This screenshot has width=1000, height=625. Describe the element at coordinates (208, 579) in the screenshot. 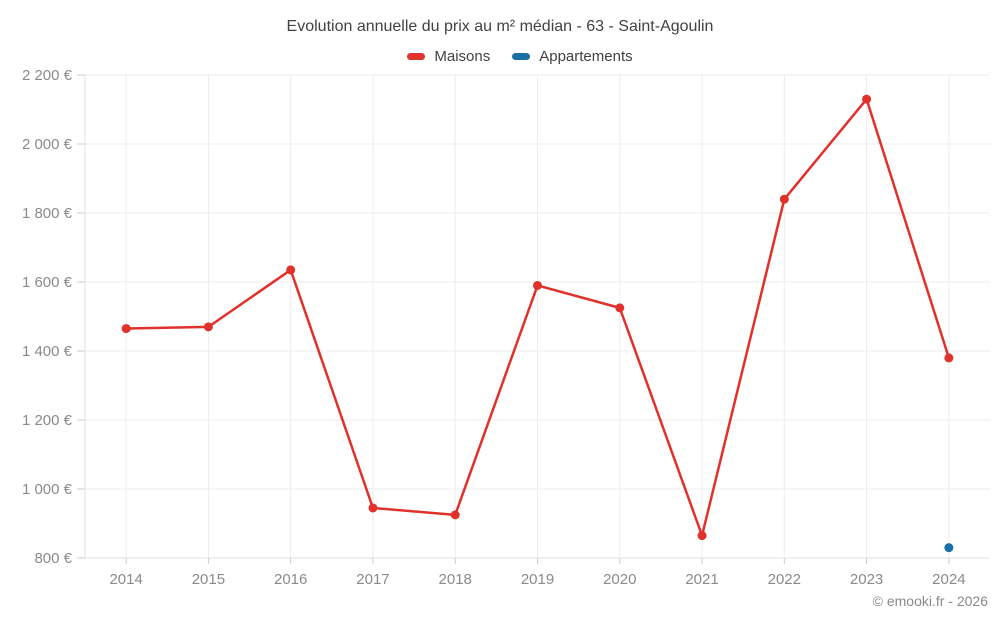

I see `svg-text: 2015` at that location.